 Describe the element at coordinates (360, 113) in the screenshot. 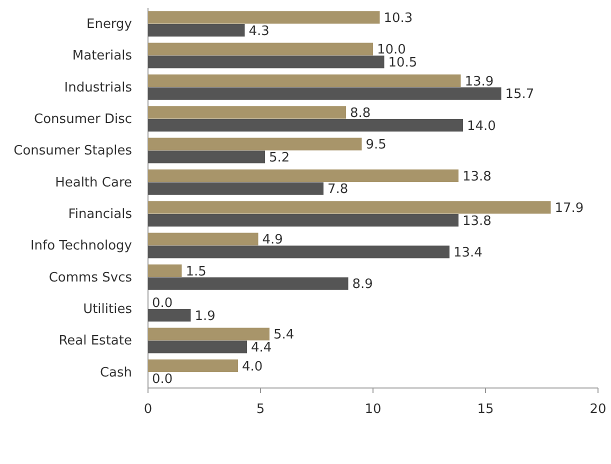

I see `data-label: 8.8` at that location.